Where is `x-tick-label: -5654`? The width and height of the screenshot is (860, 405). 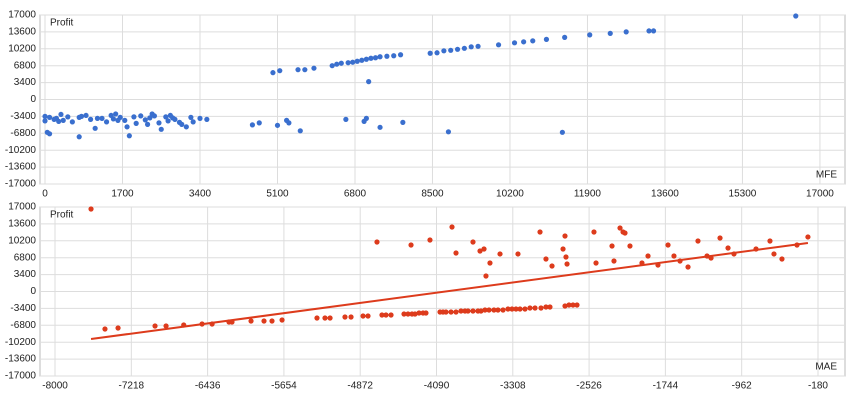
x-tick-label: -5654 is located at coordinates (284, 386).